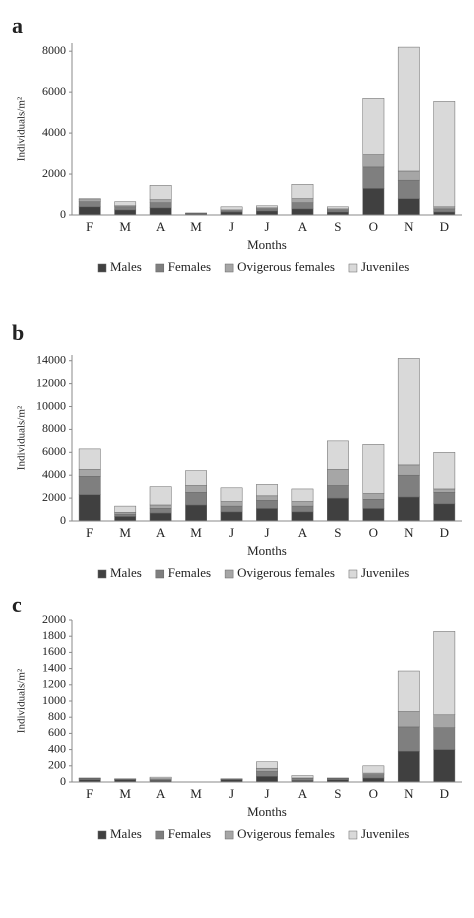  What do you see at coordinates (54, 700) in the screenshot?
I see `y-tick-label: 1000` at bounding box center [54, 700].